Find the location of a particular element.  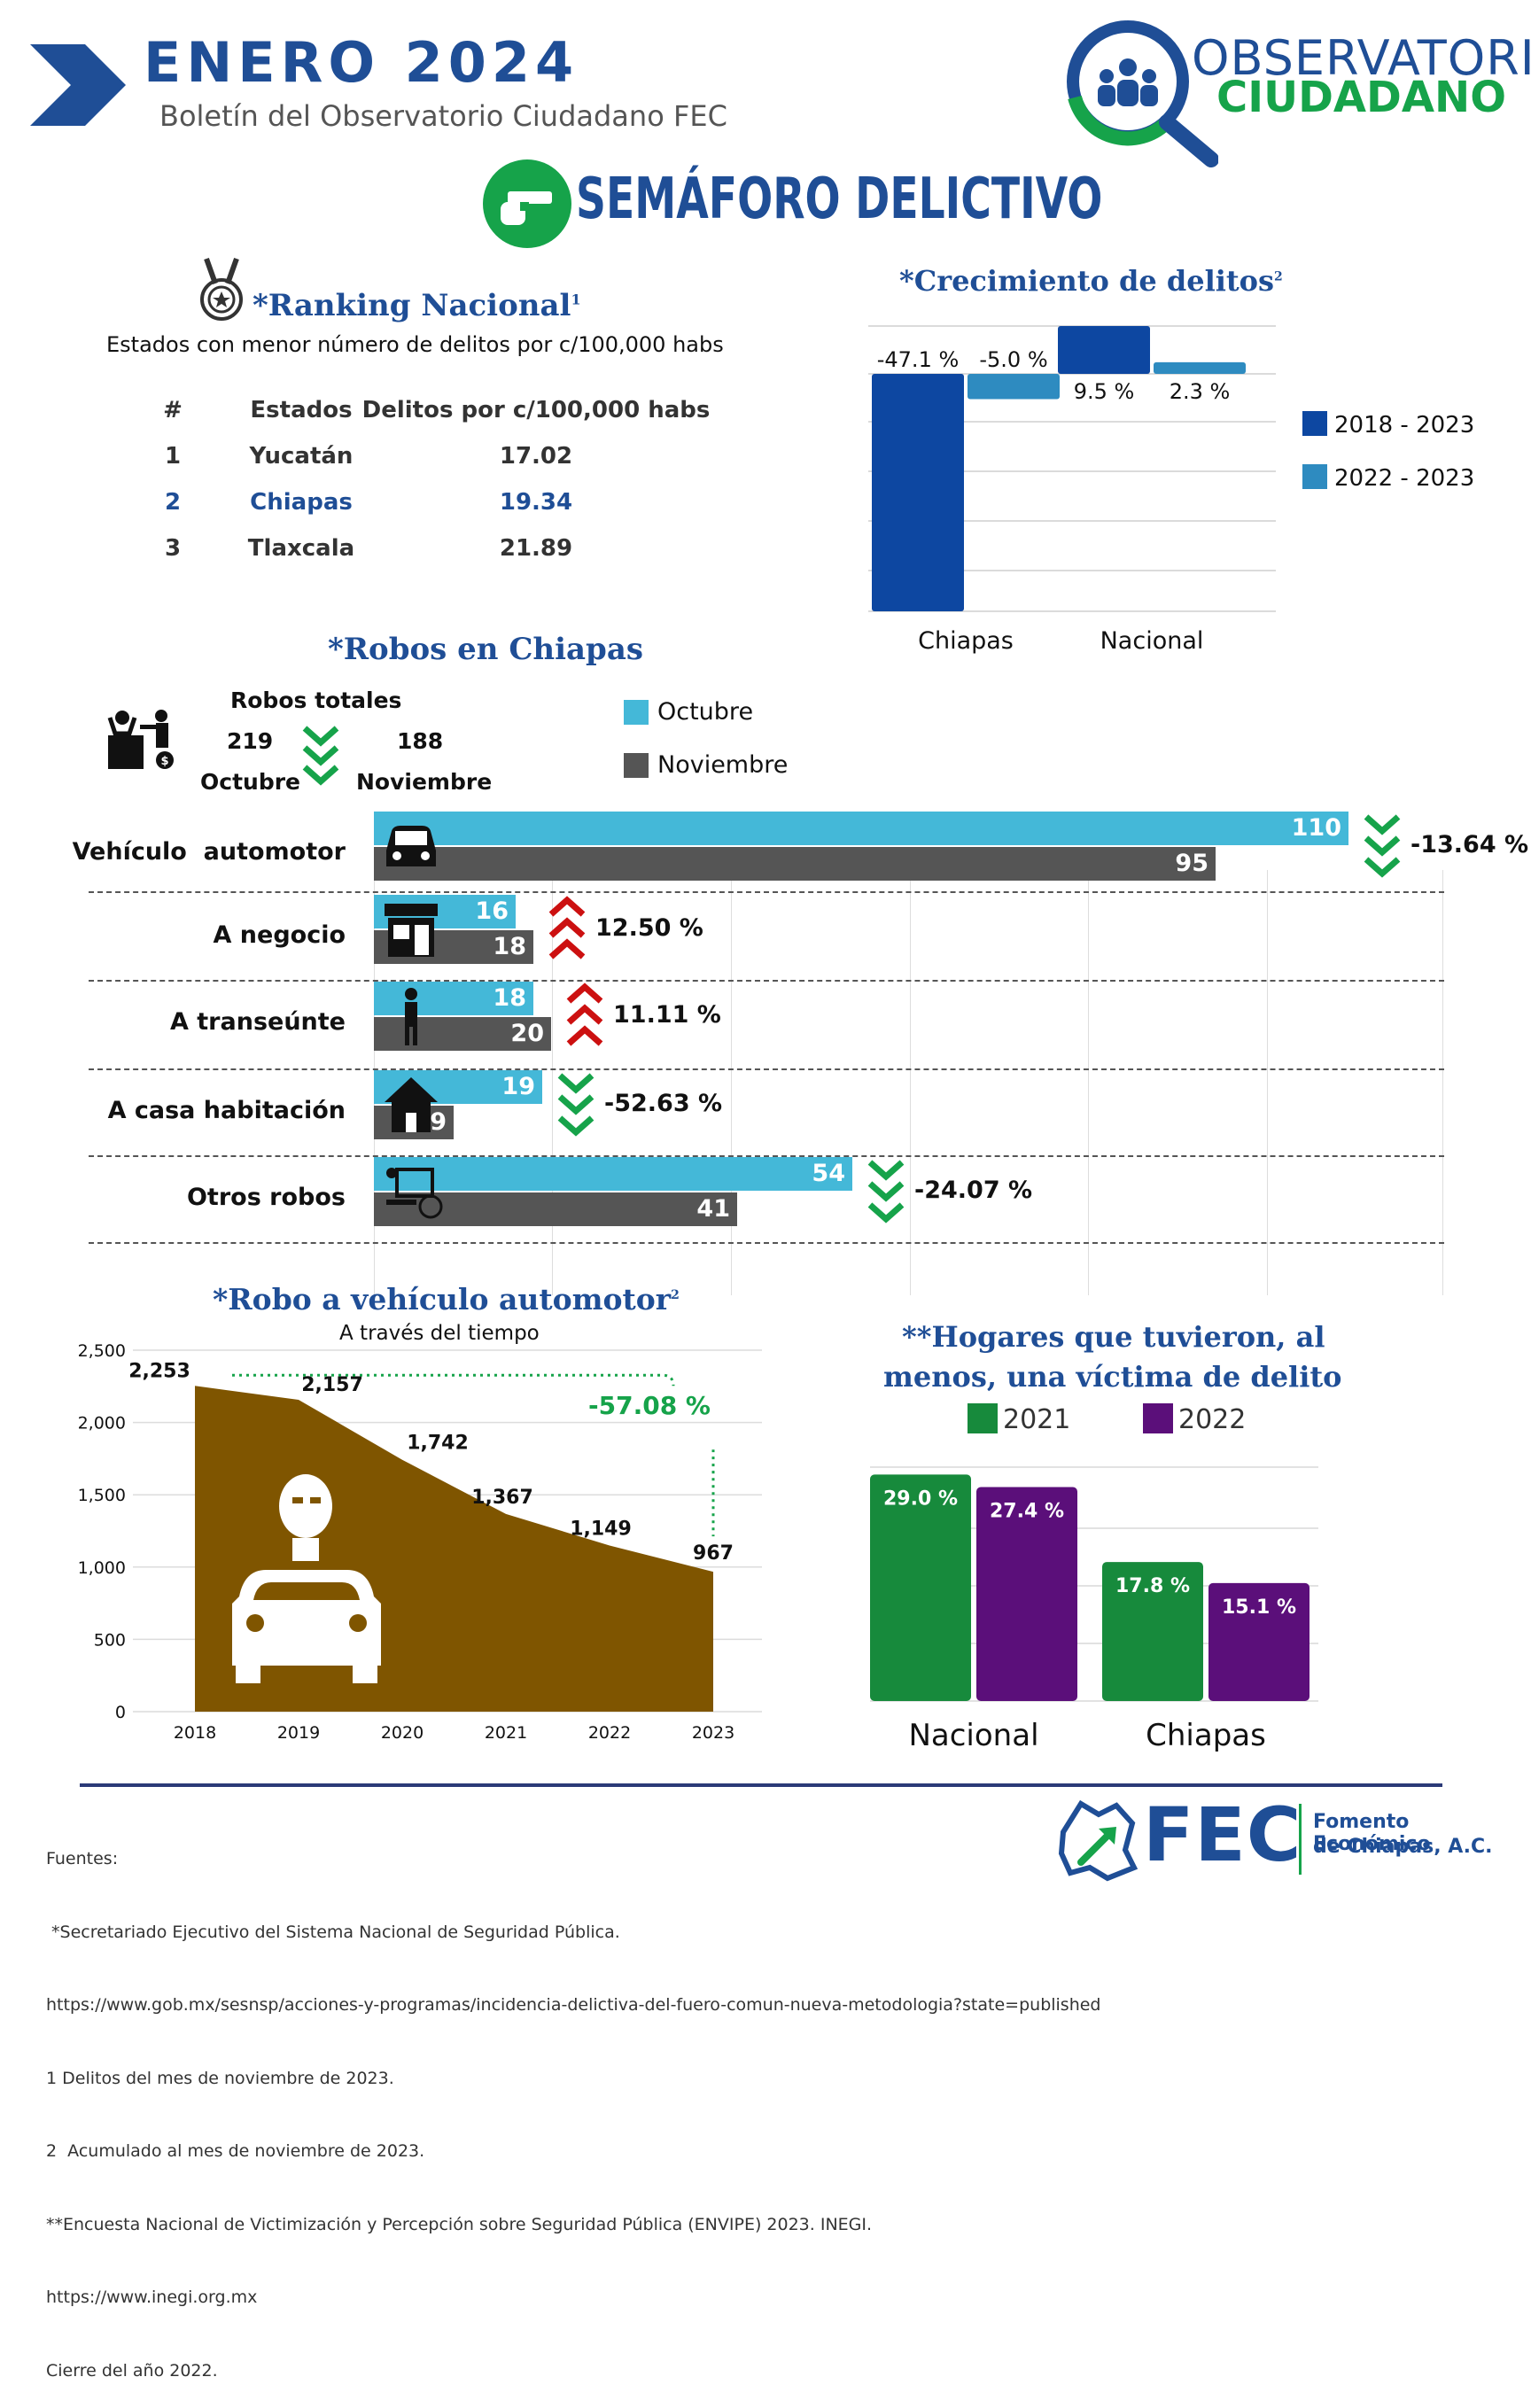

house-body is located at coordinates (411, 1105).